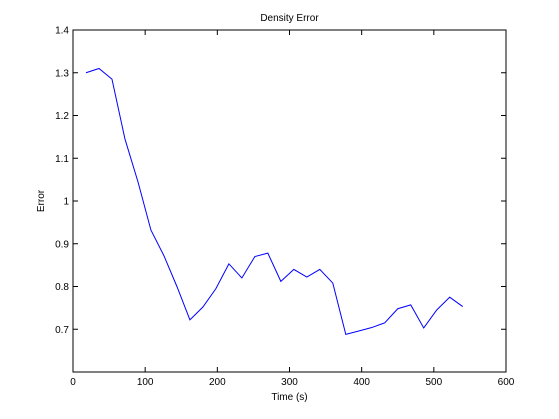 Image resolution: width=559 pixels, height=419 pixels. I want to click on x-axis-label: Time (s), so click(289, 397).